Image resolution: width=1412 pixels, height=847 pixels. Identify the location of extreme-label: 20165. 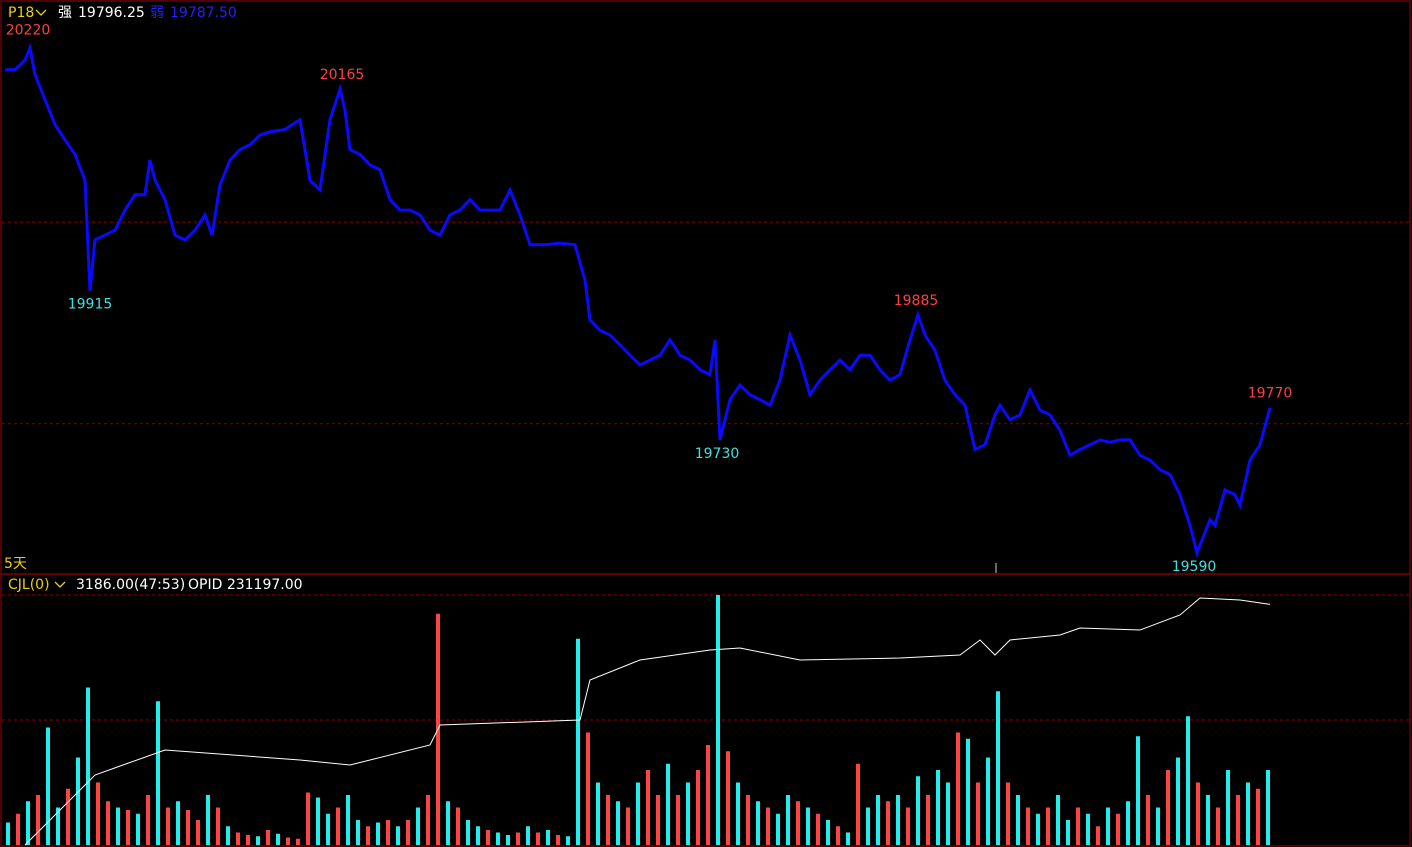
(342, 75).